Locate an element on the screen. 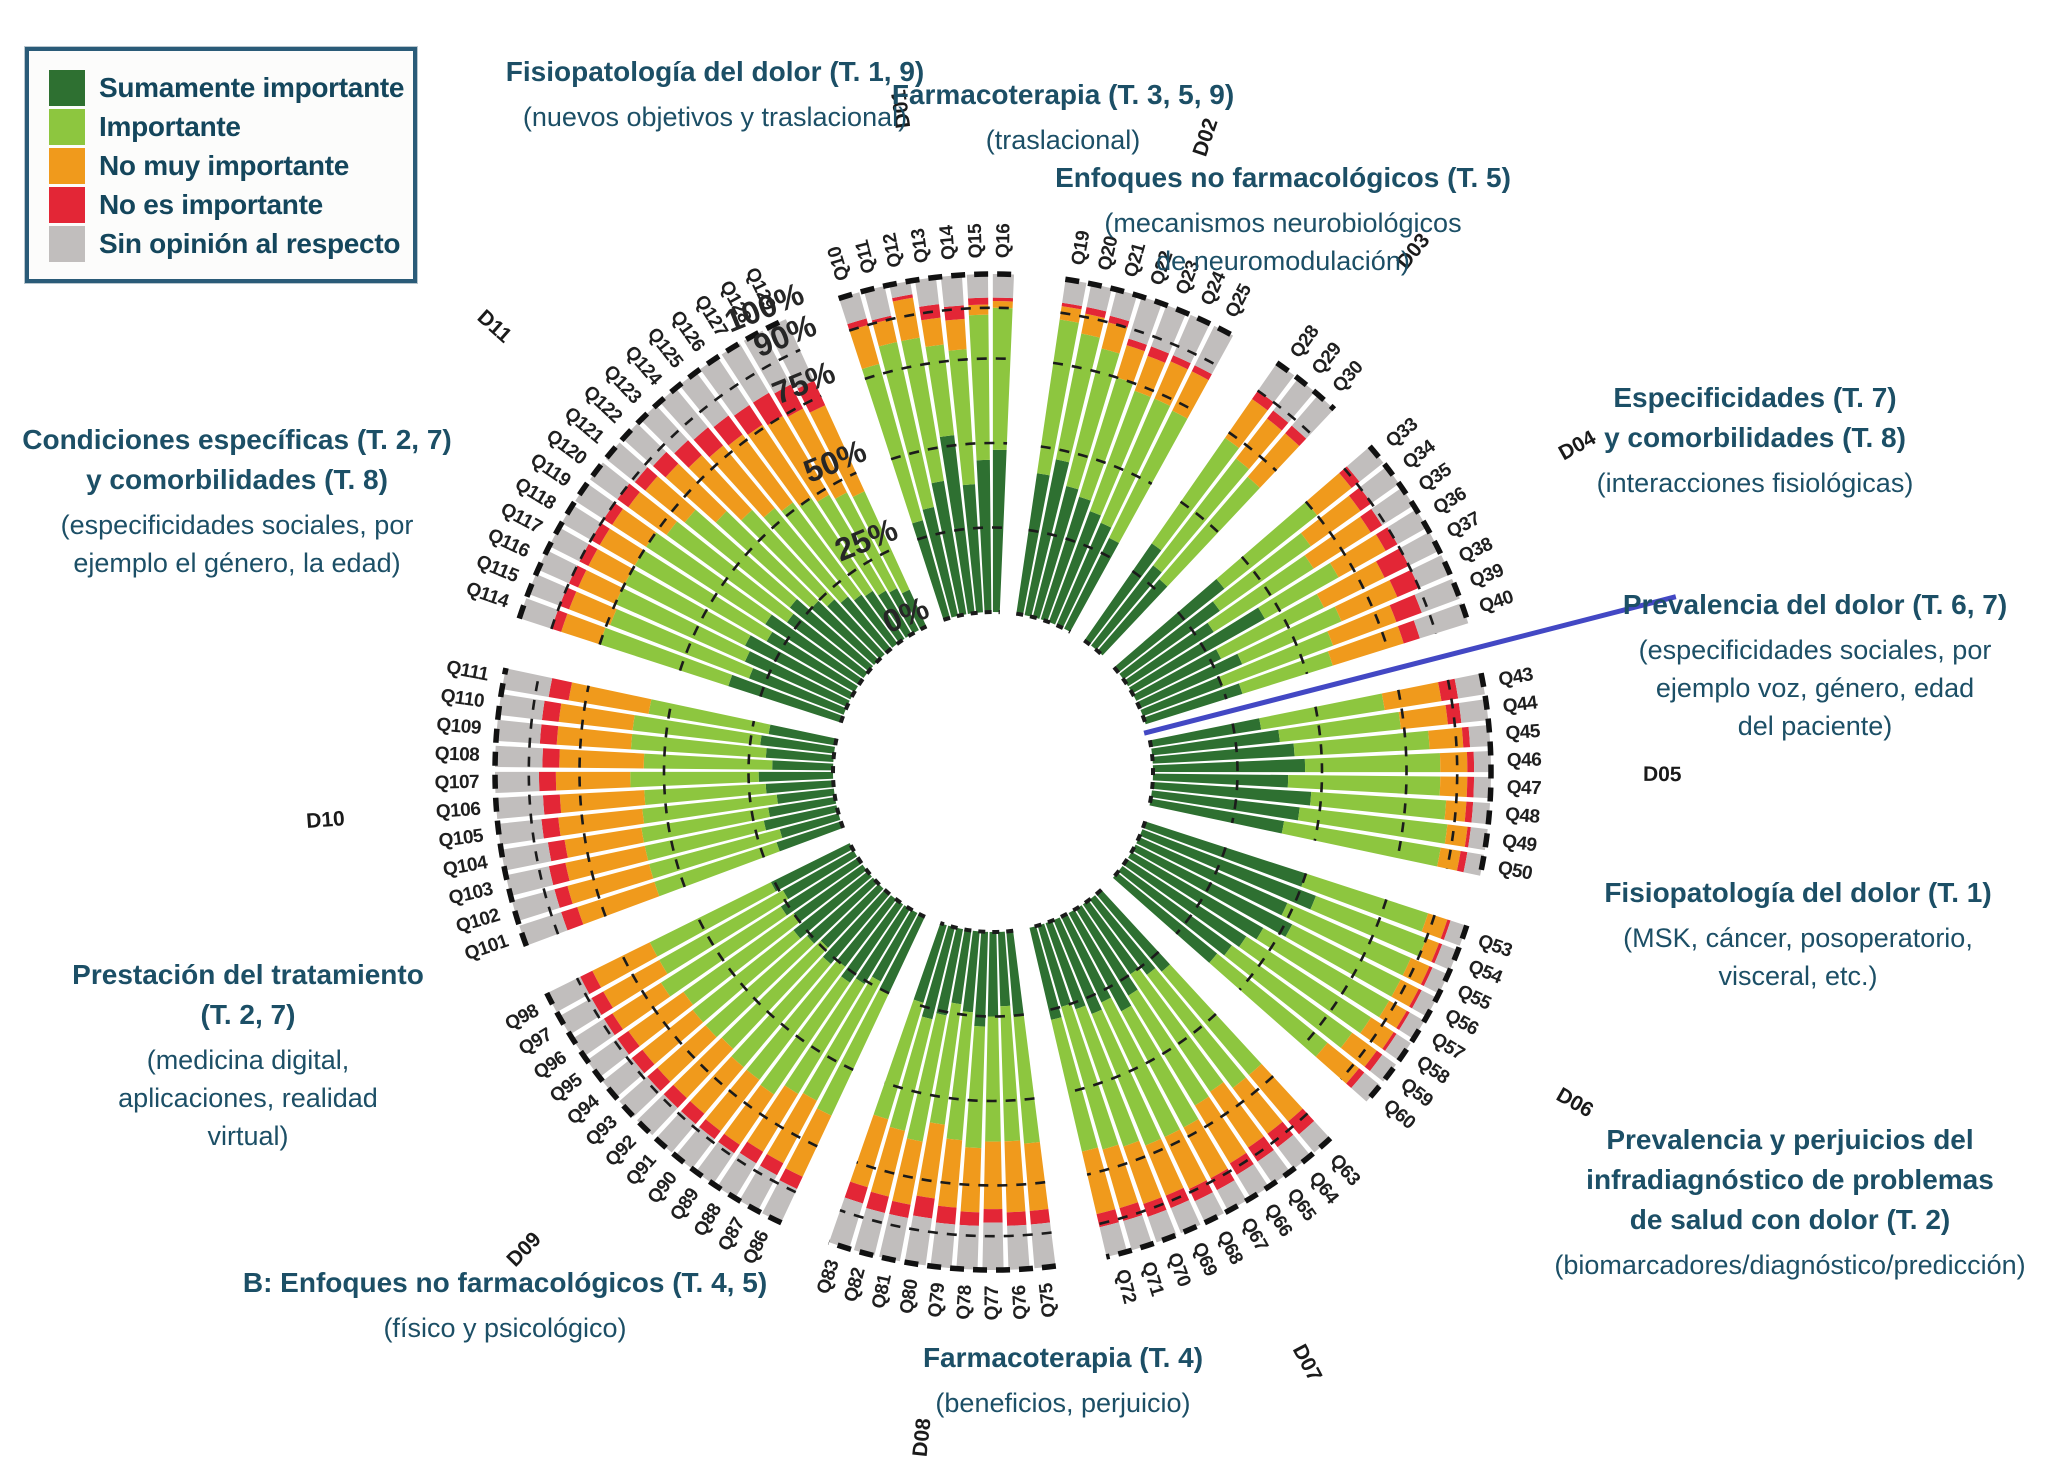 This screenshot has height=1463, width=2047. bar-Q53-sin_opinion is located at coordinates (1455, 933).